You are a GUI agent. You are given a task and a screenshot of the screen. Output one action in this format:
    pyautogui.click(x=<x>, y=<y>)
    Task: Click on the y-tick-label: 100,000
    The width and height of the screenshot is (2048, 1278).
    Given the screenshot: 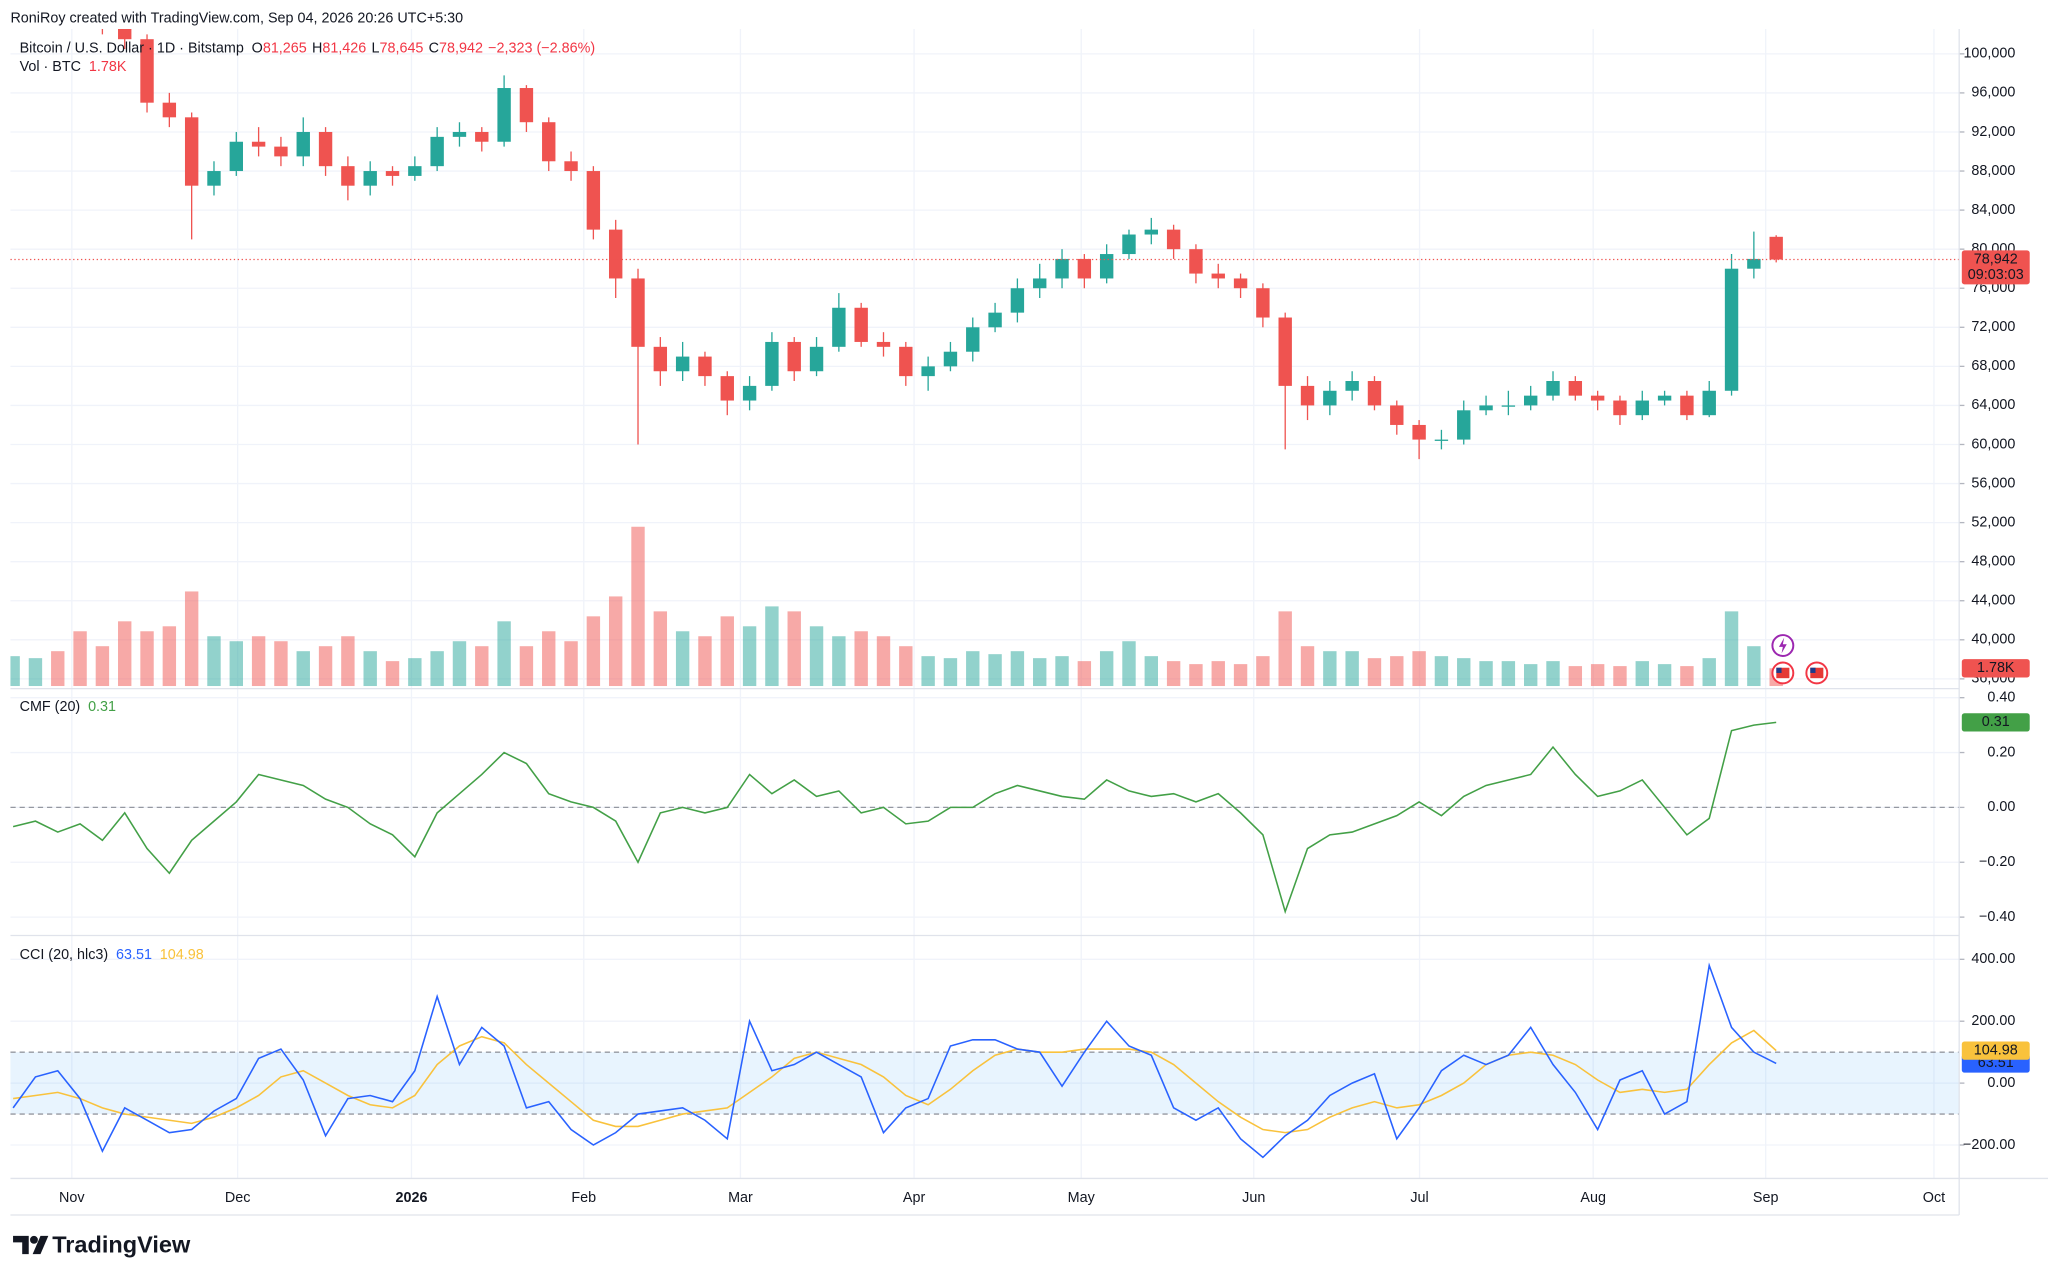 What is the action you would take?
    pyautogui.click(x=1989, y=54)
    